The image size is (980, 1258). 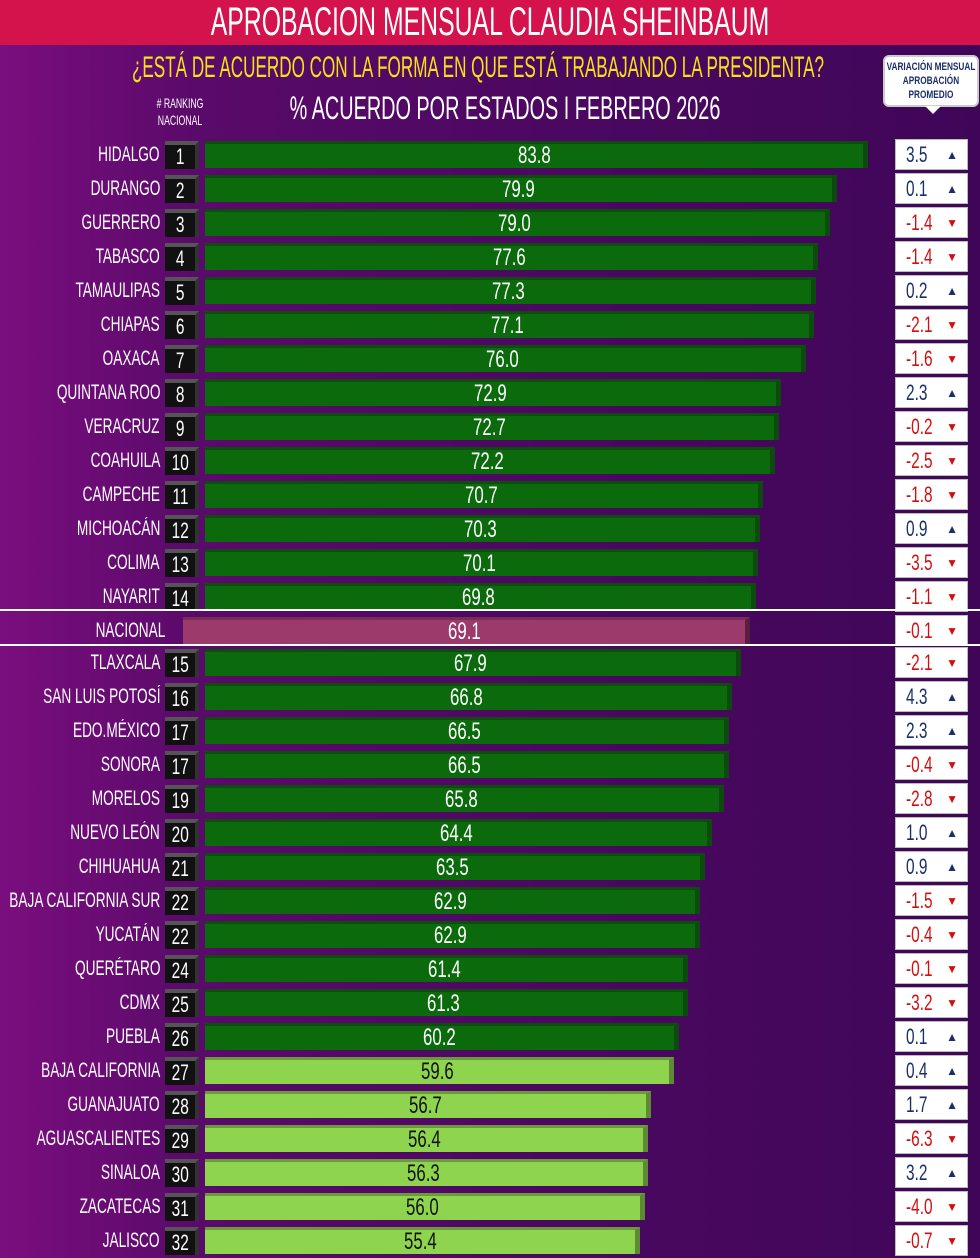 What do you see at coordinates (125, 798) in the screenshot?
I see `state-label: MORELOS` at bounding box center [125, 798].